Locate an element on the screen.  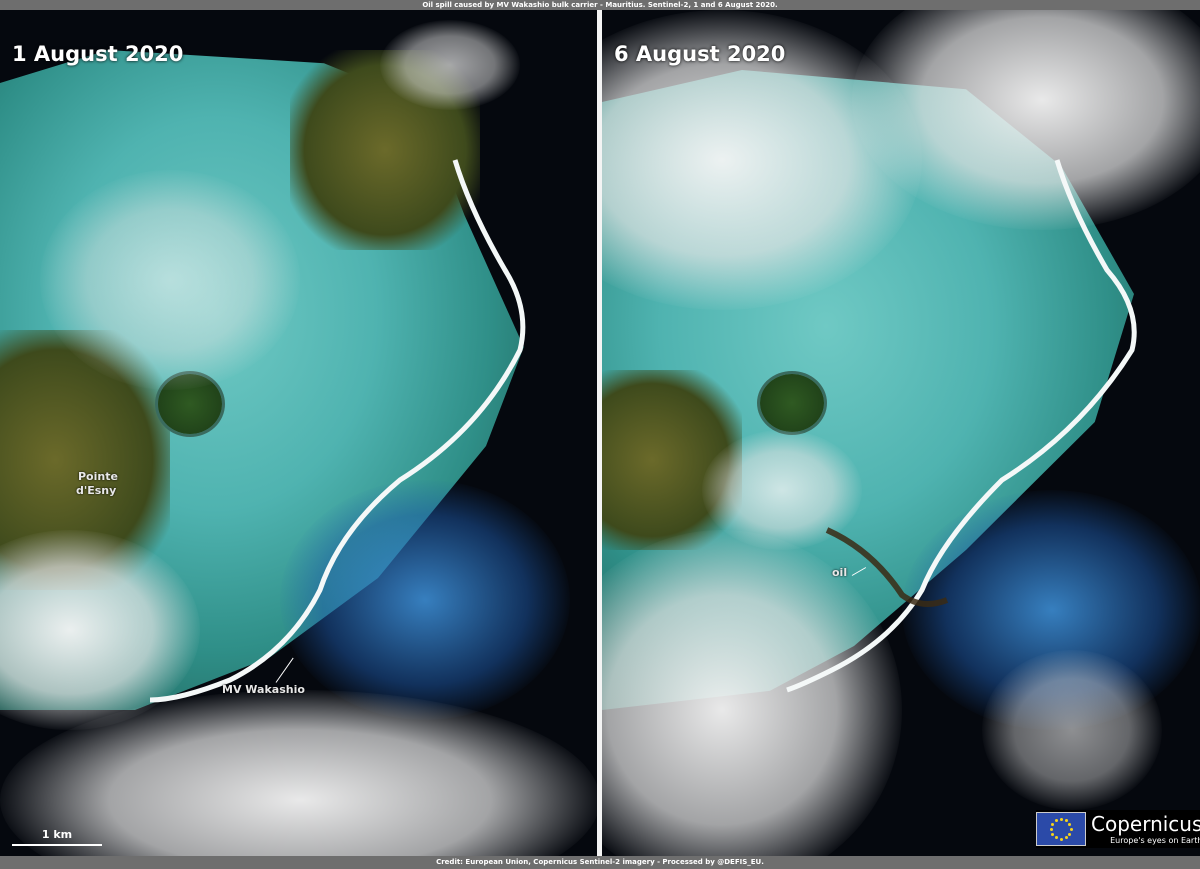
scale-bar: 1 km is located at coordinates (57, 837).